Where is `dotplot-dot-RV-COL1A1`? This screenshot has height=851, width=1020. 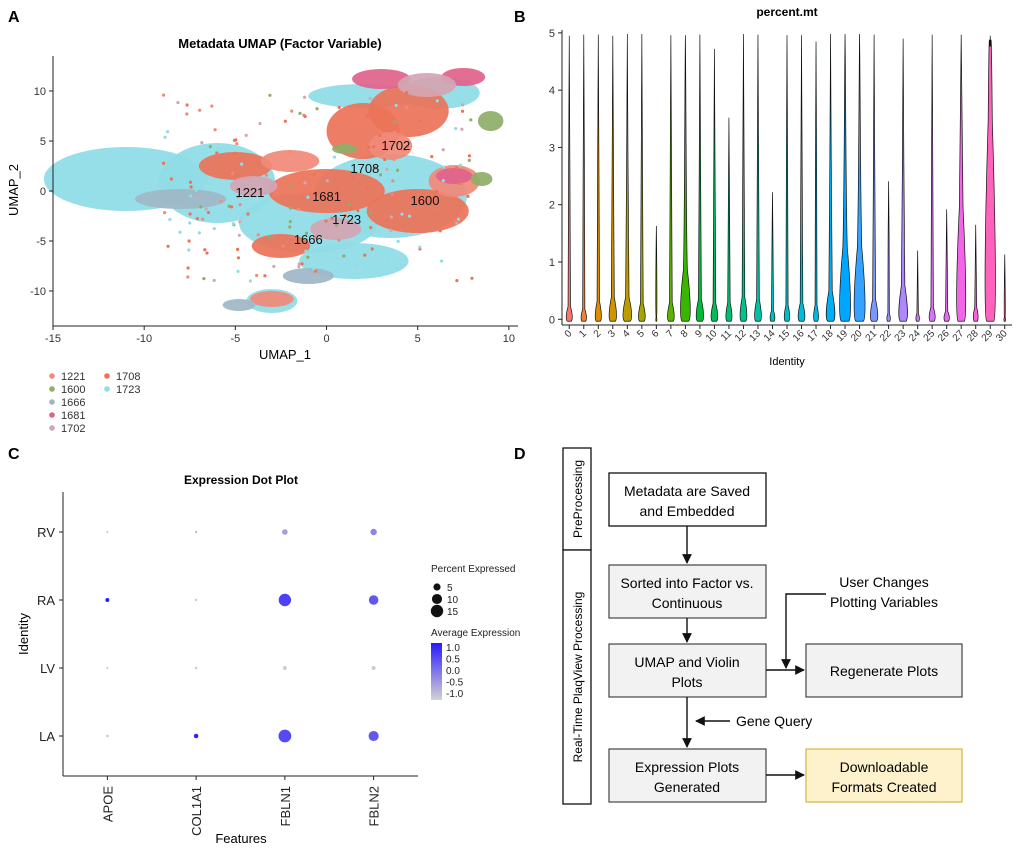
dotplot-dot-RV-COL1A1 is located at coordinates (196, 532).